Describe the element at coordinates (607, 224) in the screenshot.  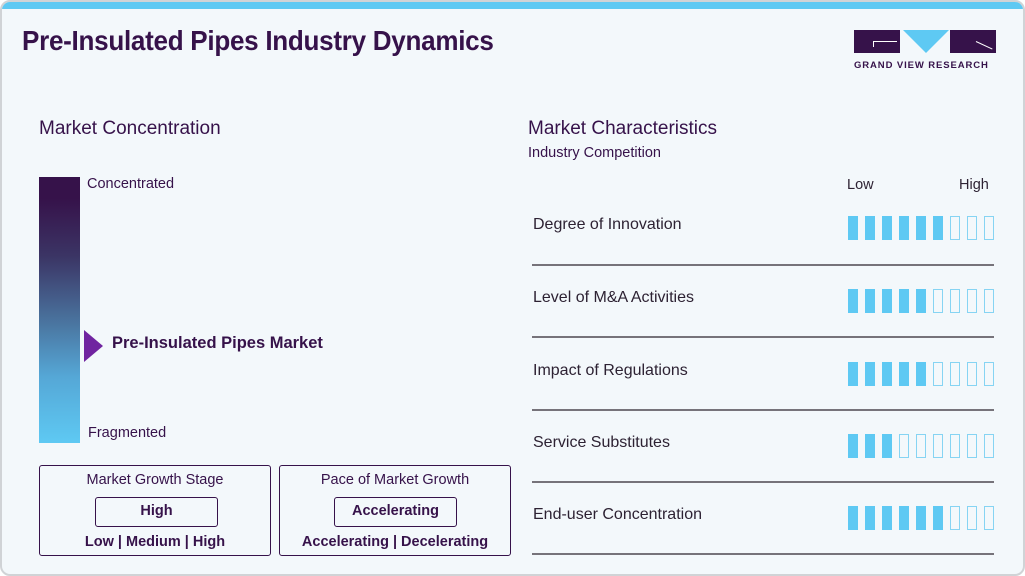
I see `characteristic-label: Degree of Innovation` at that location.